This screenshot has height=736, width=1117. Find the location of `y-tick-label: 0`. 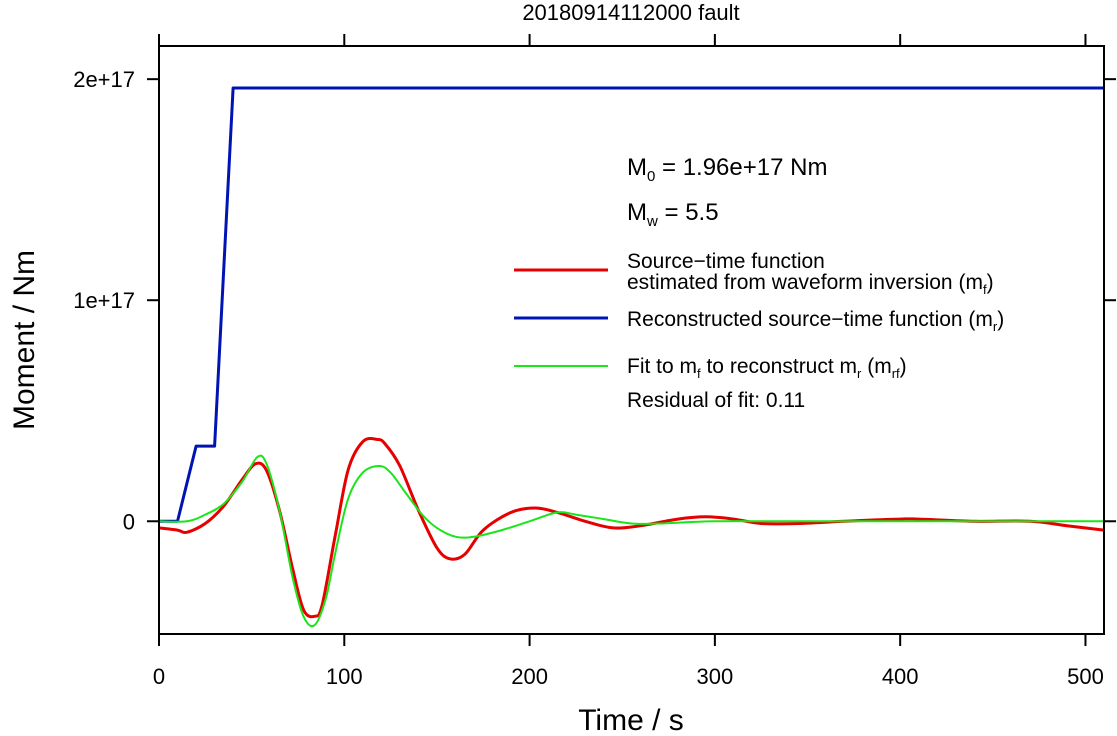

y-tick-label: 0 is located at coordinates (129, 521).